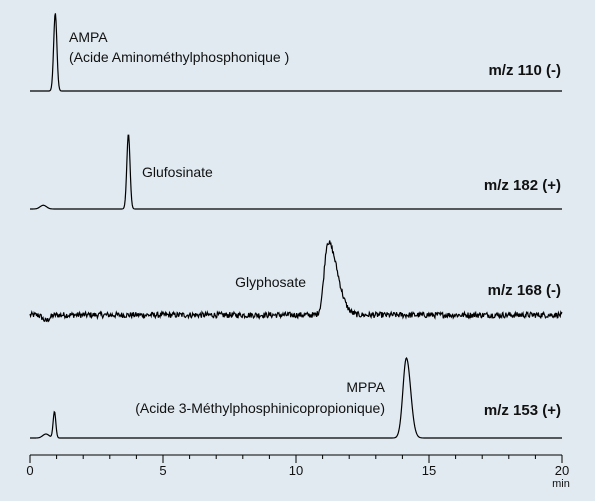 The width and height of the screenshot is (595, 501). Describe the element at coordinates (524, 70) in the screenshot. I see `ion-label: m/z 110 (-)` at that location.